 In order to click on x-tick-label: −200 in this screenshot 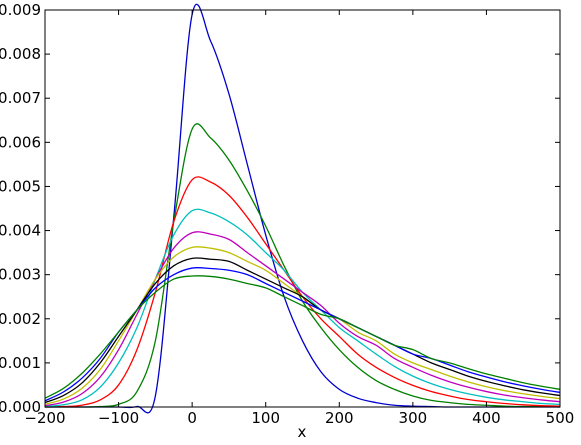, I will do `click(44, 418)`.